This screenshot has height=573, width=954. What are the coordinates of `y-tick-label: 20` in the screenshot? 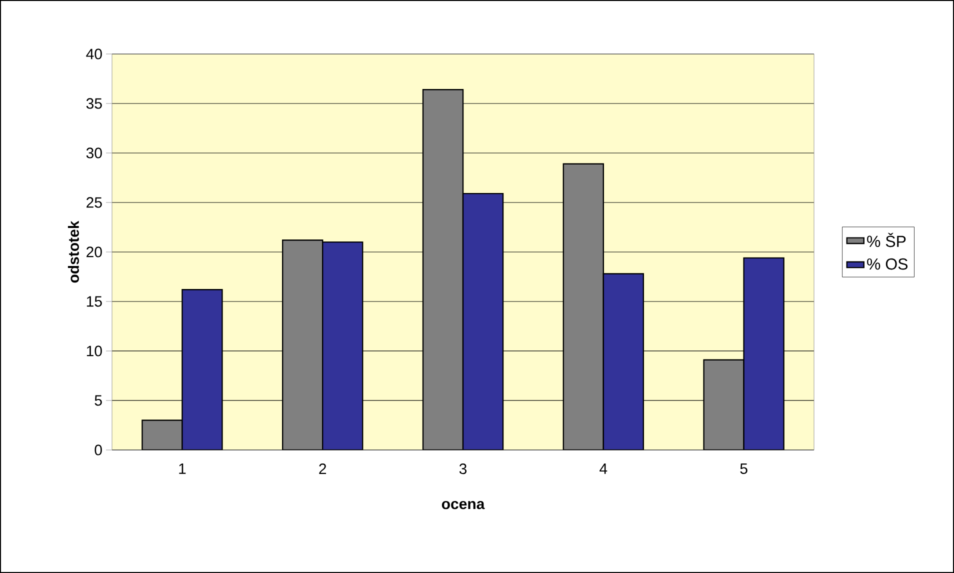 It's located at (94, 252).